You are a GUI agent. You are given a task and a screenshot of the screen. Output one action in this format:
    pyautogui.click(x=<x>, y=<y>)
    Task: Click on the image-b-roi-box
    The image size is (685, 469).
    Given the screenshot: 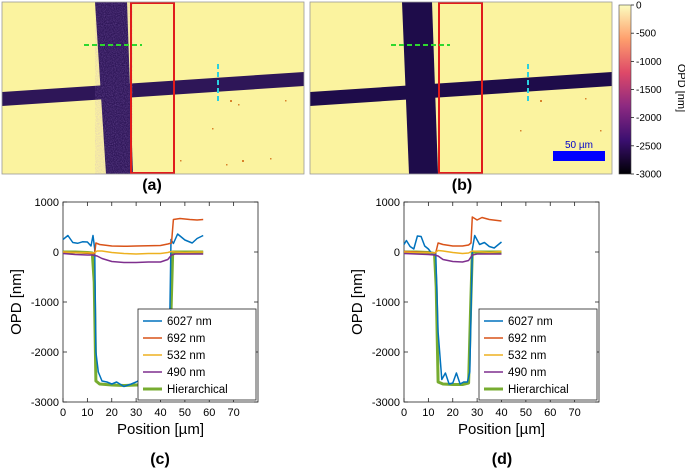 What is the action you would take?
    pyautogui.click(x=460, y=88)
    